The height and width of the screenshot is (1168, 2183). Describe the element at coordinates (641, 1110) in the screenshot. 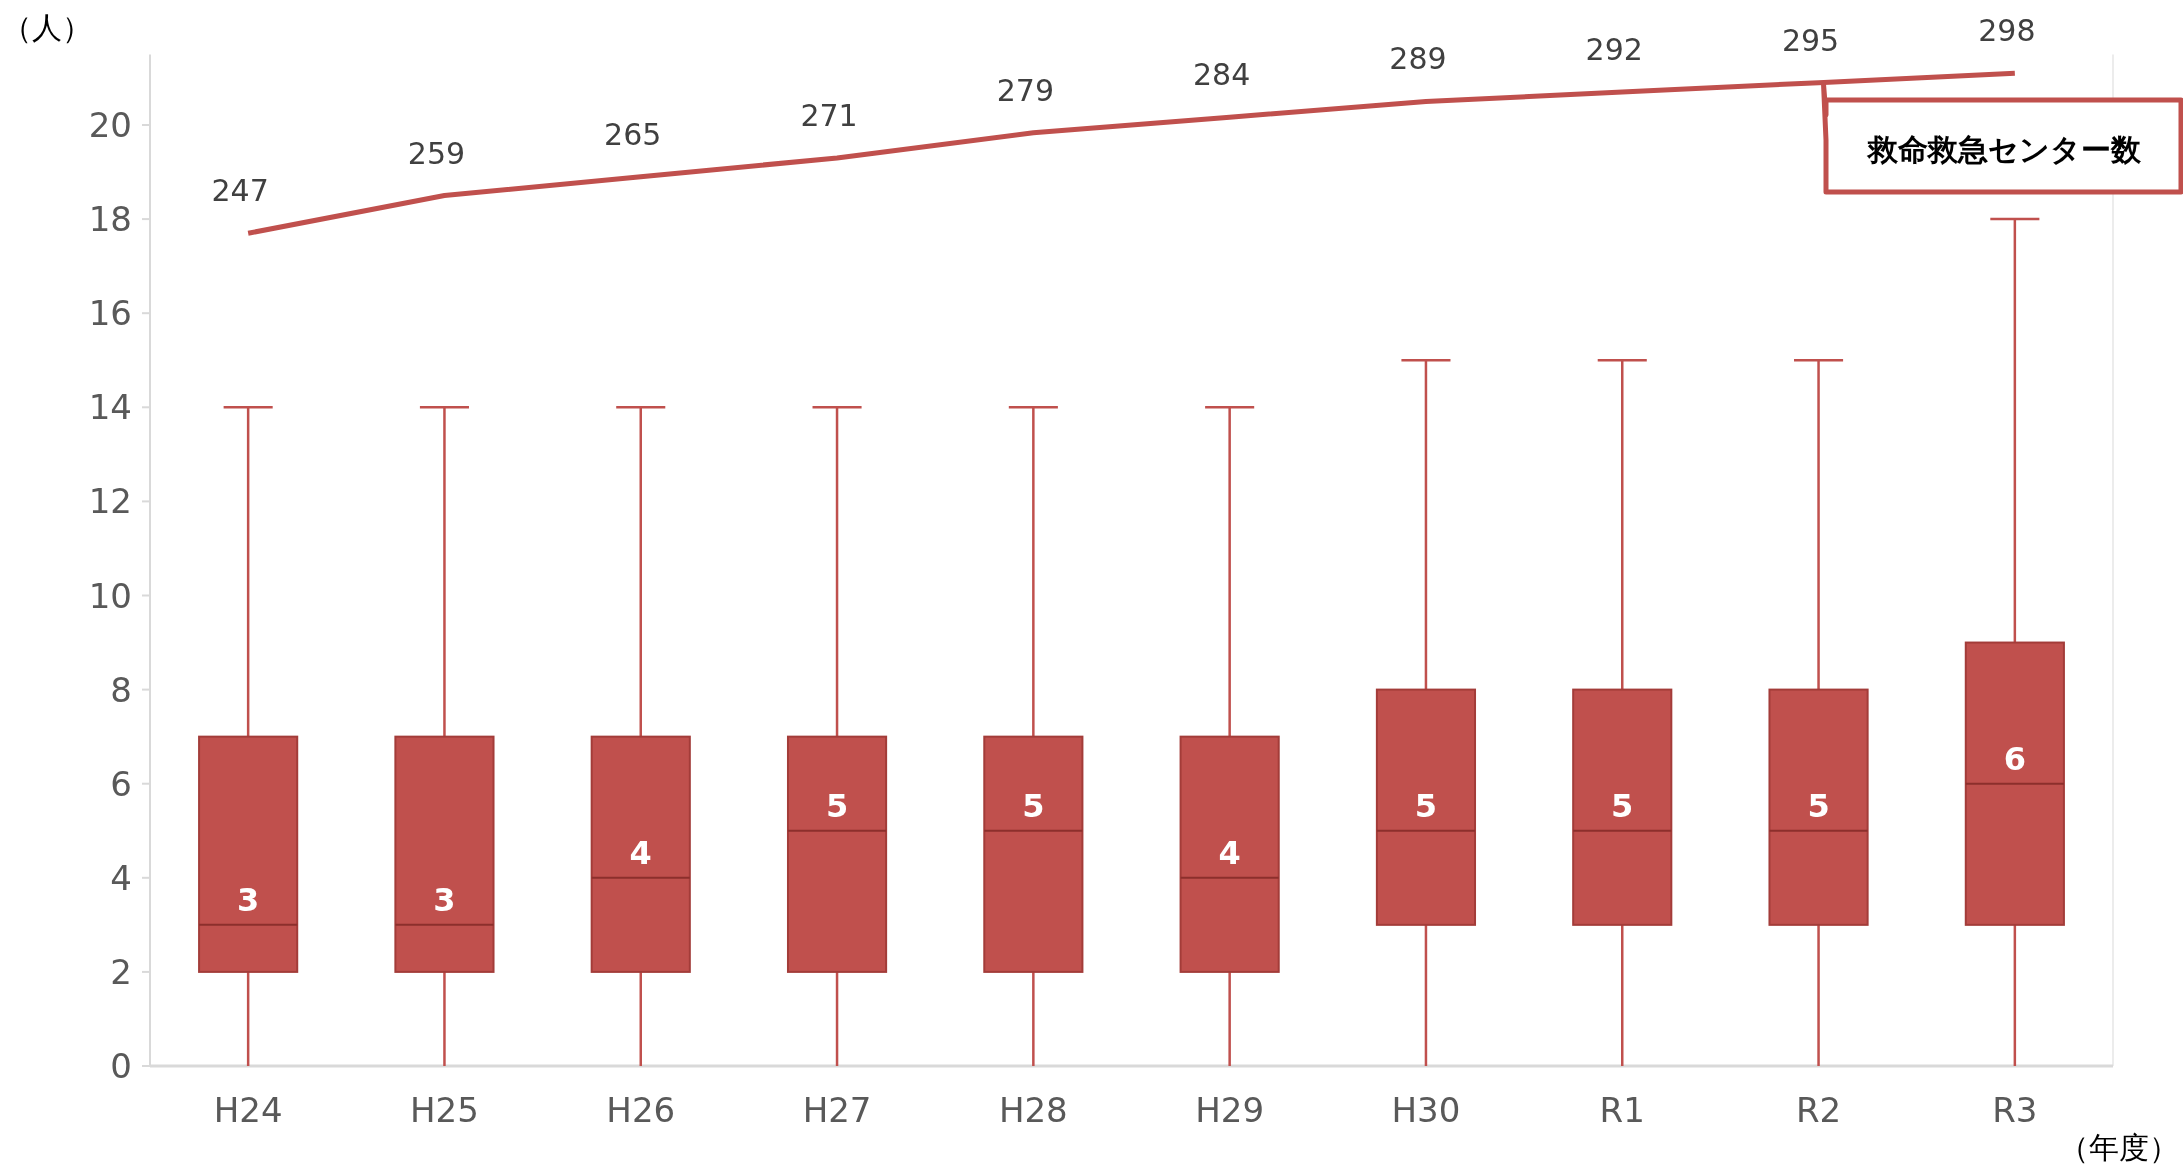

I see `x-tick-label: H26` at that location.